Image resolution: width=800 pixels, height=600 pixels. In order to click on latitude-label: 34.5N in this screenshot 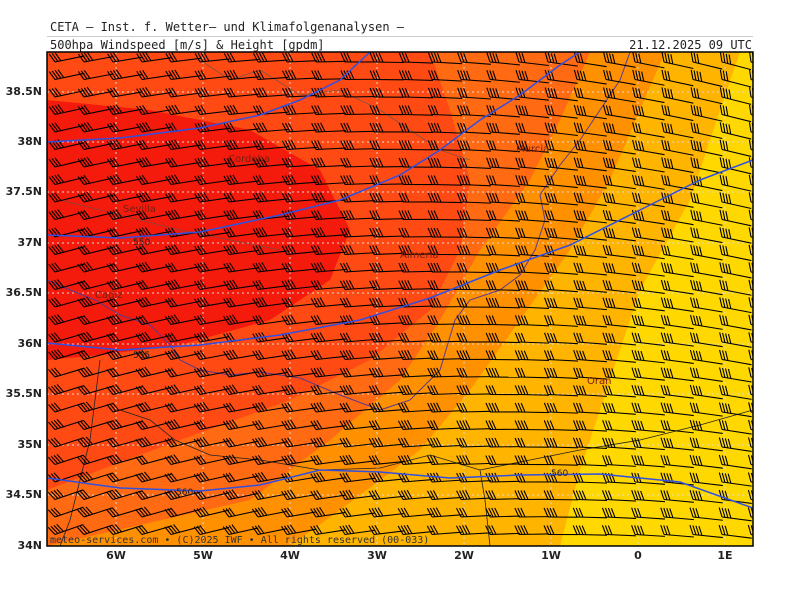, I will do `click(23, 494)`.